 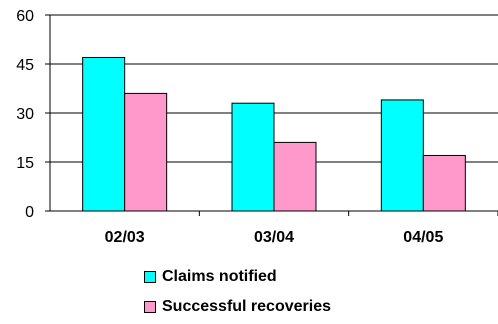 What do you see at coordinates (219, 276) in the screenshot?
I see `legend-label-claims-notified: Claims notified` at bounding box center [219, 276].